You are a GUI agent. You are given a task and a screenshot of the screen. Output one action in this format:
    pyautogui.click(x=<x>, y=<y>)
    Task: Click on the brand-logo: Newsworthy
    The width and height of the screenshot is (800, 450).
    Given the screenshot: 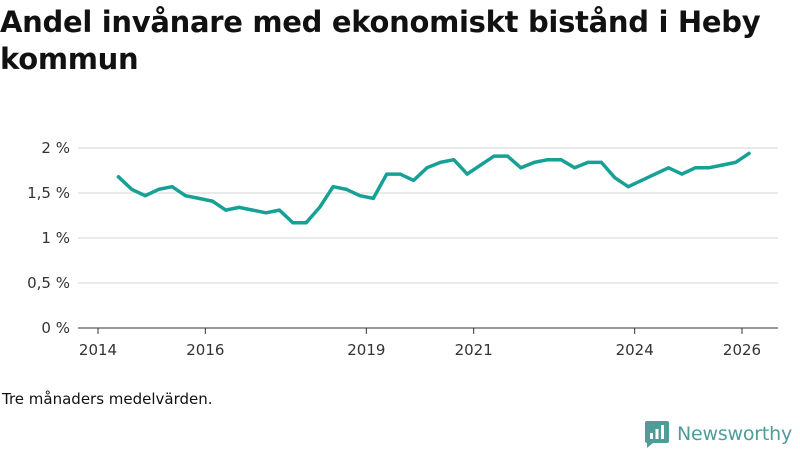 What is the action you would take?
    pyautogui.click(x=718, y=434)
    